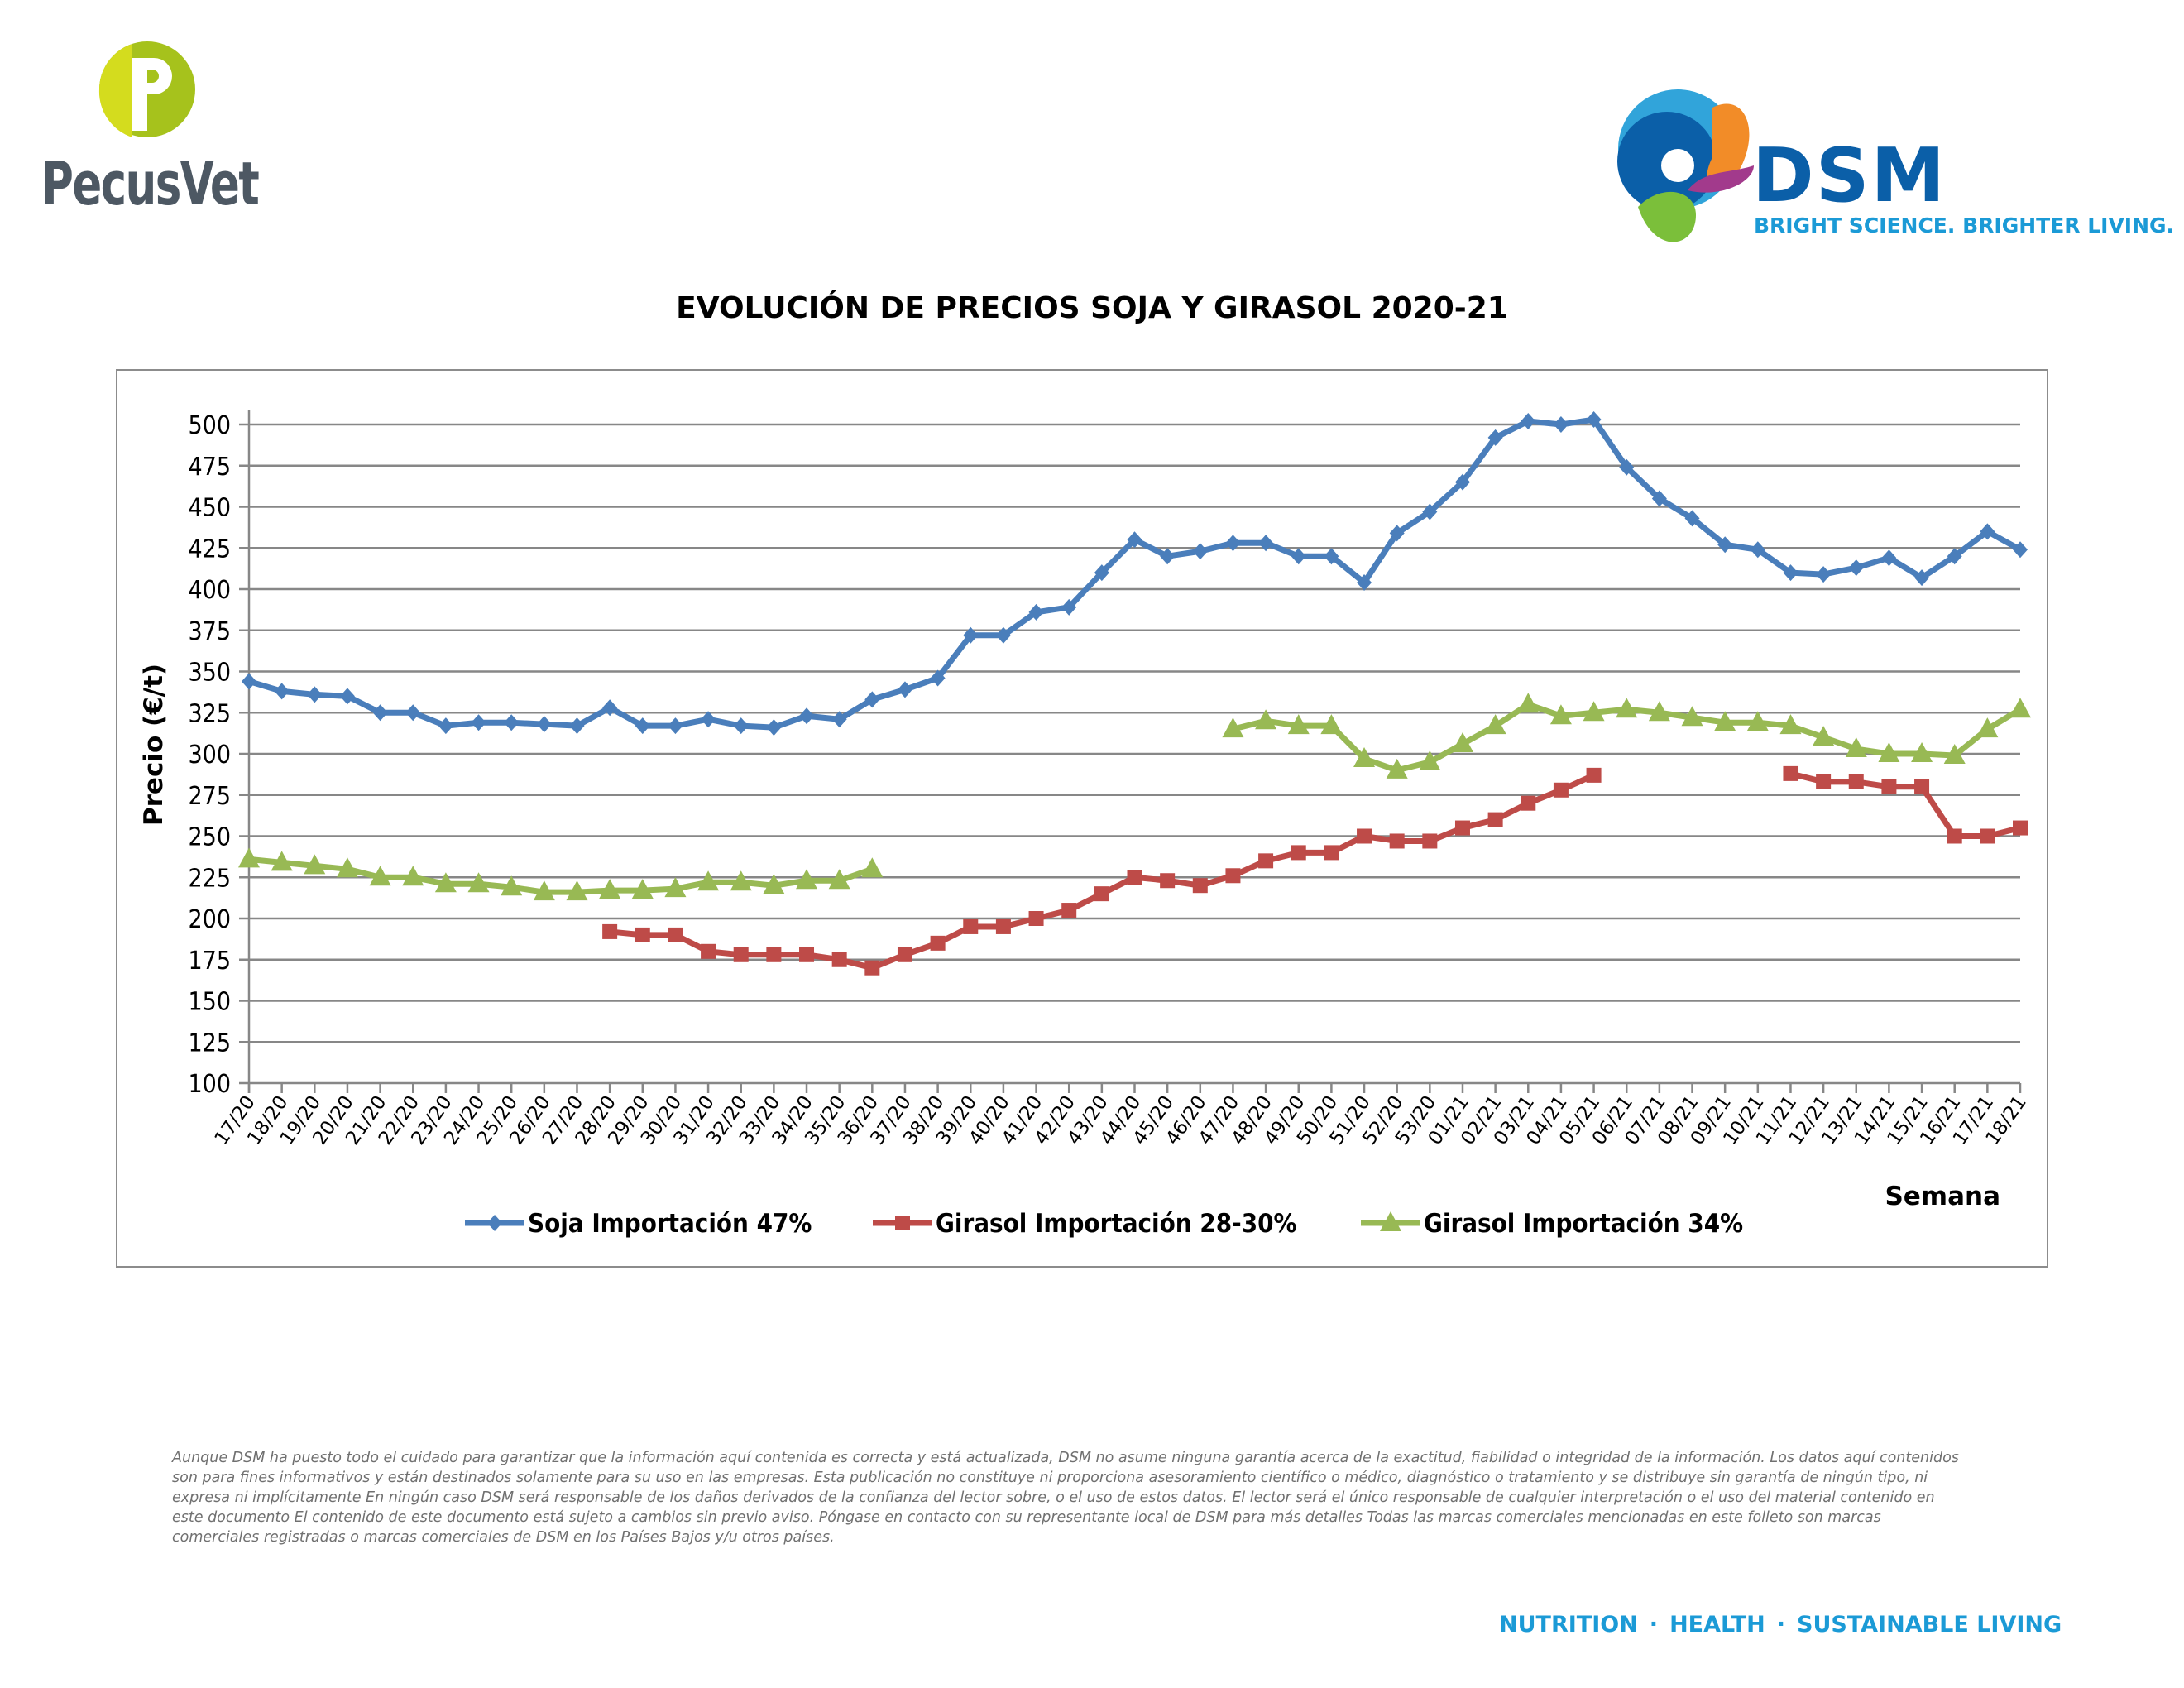  I want to click on y-tick-label: 200, so click(209, 919).